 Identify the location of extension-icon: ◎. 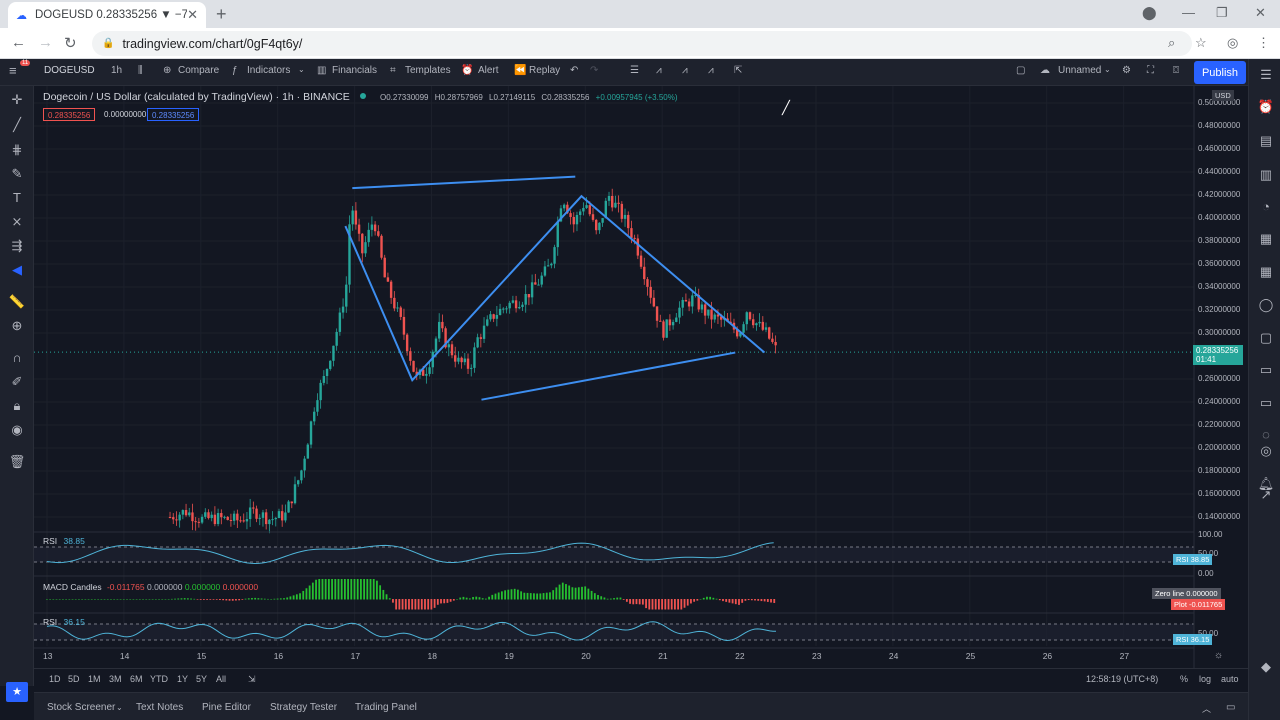
(1233, 42).